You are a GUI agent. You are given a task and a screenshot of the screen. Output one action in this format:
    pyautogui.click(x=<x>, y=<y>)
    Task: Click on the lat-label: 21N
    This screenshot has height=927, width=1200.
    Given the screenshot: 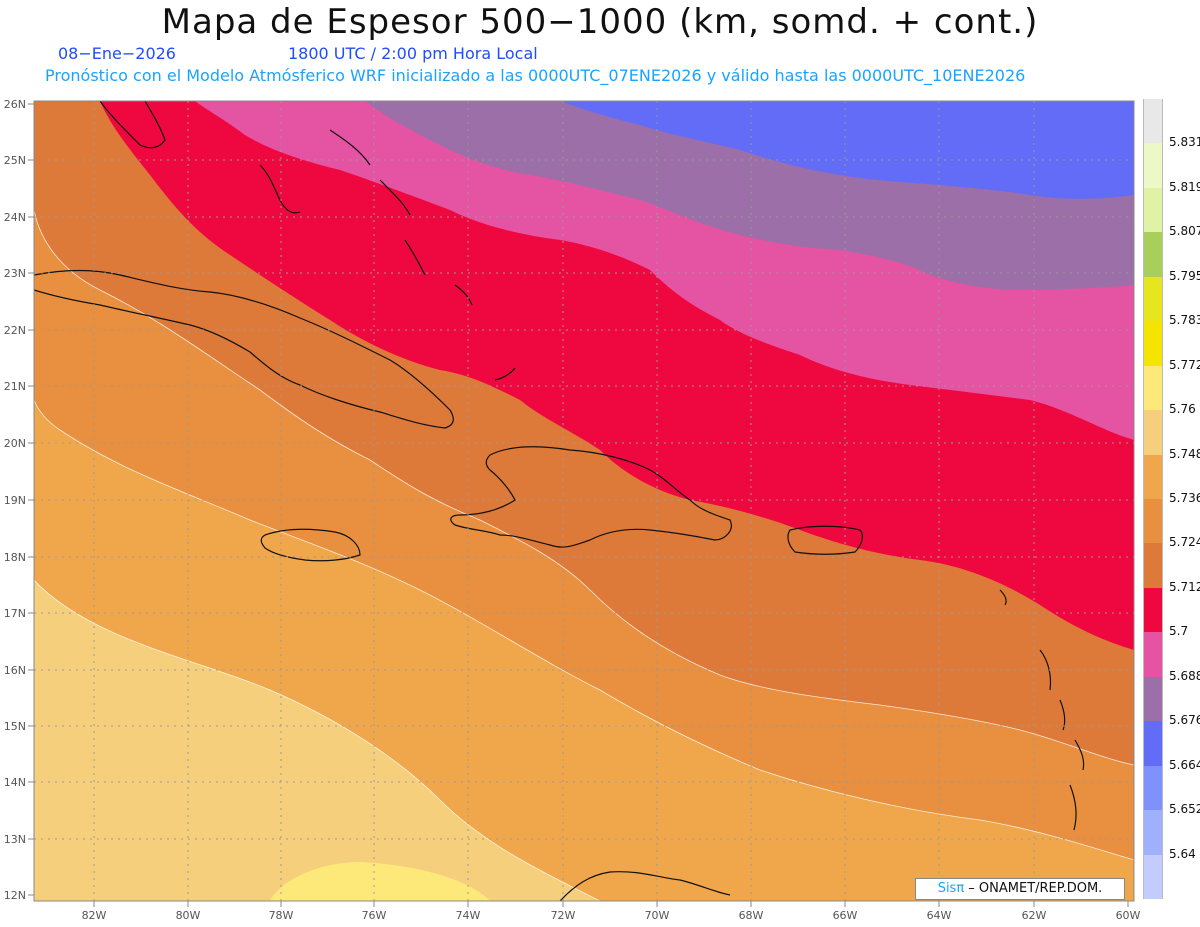 What is the action you would take?
    pyautogui.click(x=15, y=386)
    